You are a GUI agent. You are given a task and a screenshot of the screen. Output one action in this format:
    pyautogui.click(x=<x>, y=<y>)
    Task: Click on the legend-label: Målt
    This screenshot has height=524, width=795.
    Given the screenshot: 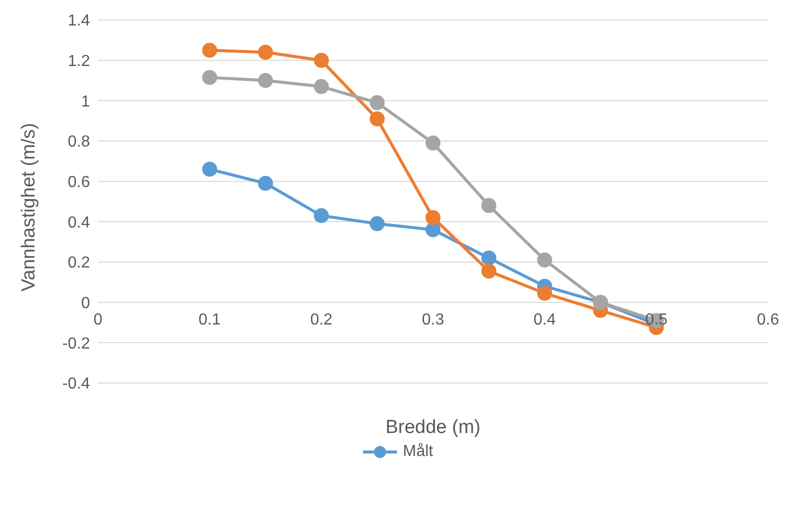 What is the action you would take?
    pyautogui.click(x=418, y=452)
    